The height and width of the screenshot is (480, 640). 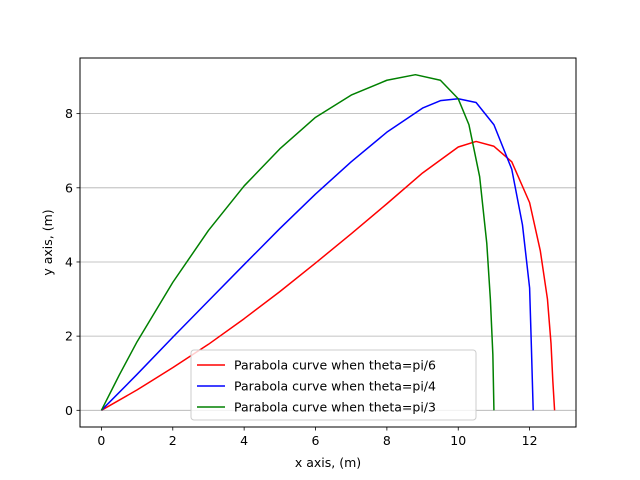 What do you see at coordinates (173, 440) in the screenshot?
I see `x-tick-label: 2` at bounding box center [173, 440].